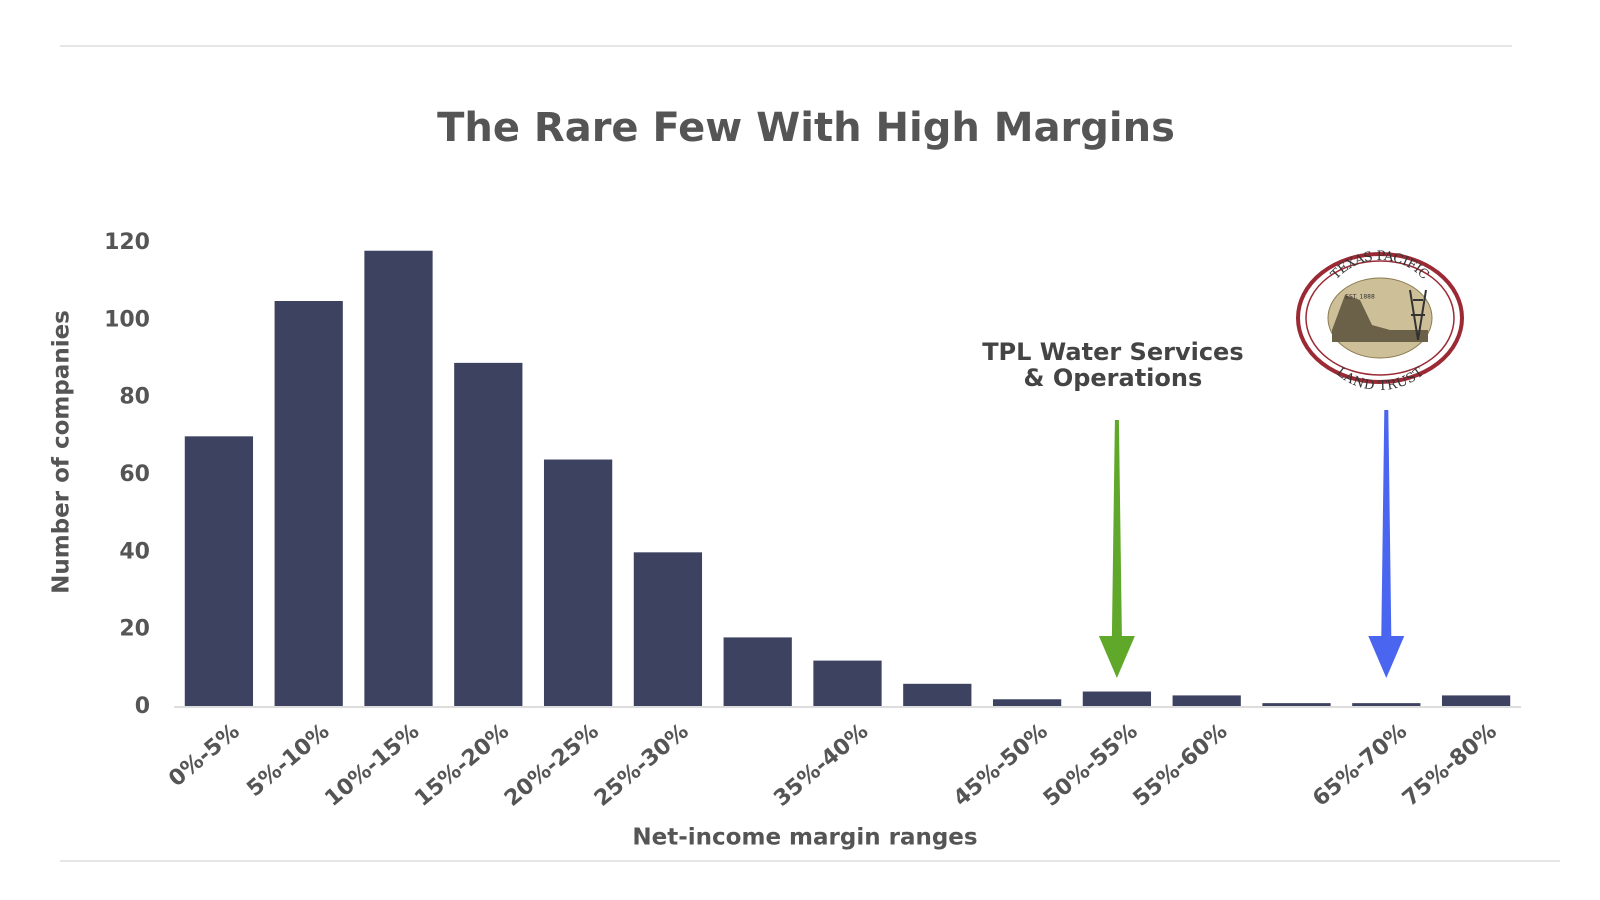 This screenshot has width=1600, height=900. Describe the element at coordinates (288, 760) in the screenshot. I see `x-tick-label: 5%-10%` at that location.